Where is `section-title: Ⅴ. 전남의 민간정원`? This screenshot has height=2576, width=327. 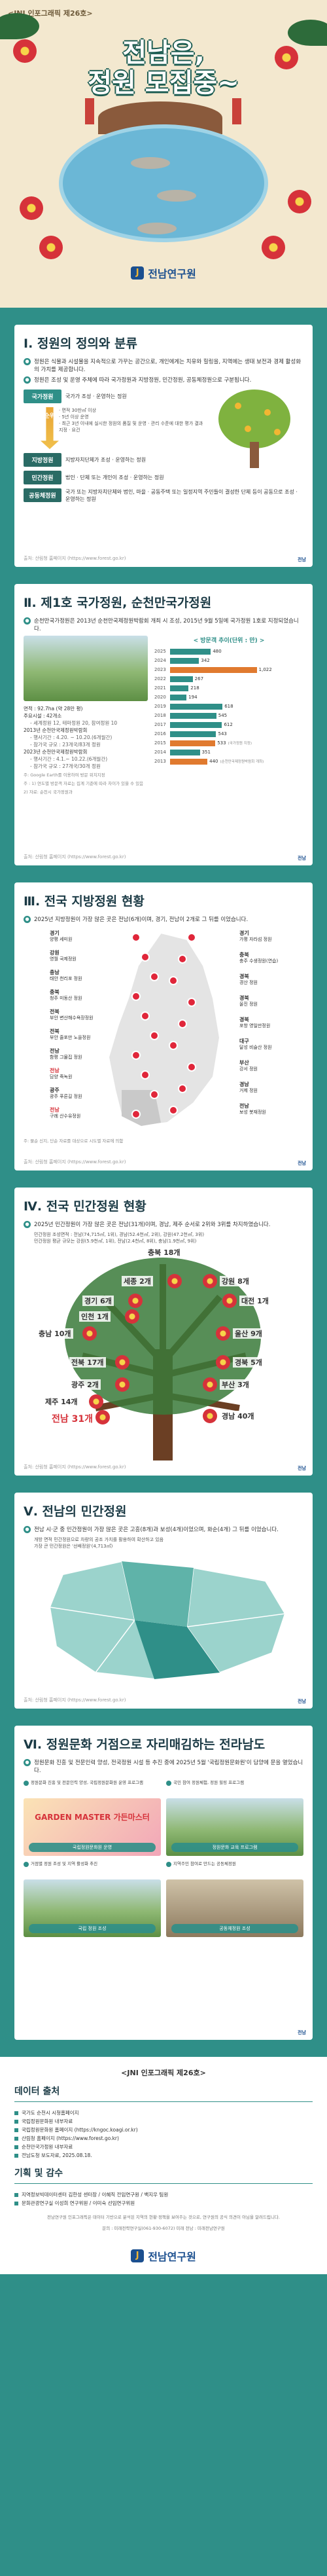 section-title: Ⅴ. 전남의 민간정원 is located at coordinates (75, 1511).